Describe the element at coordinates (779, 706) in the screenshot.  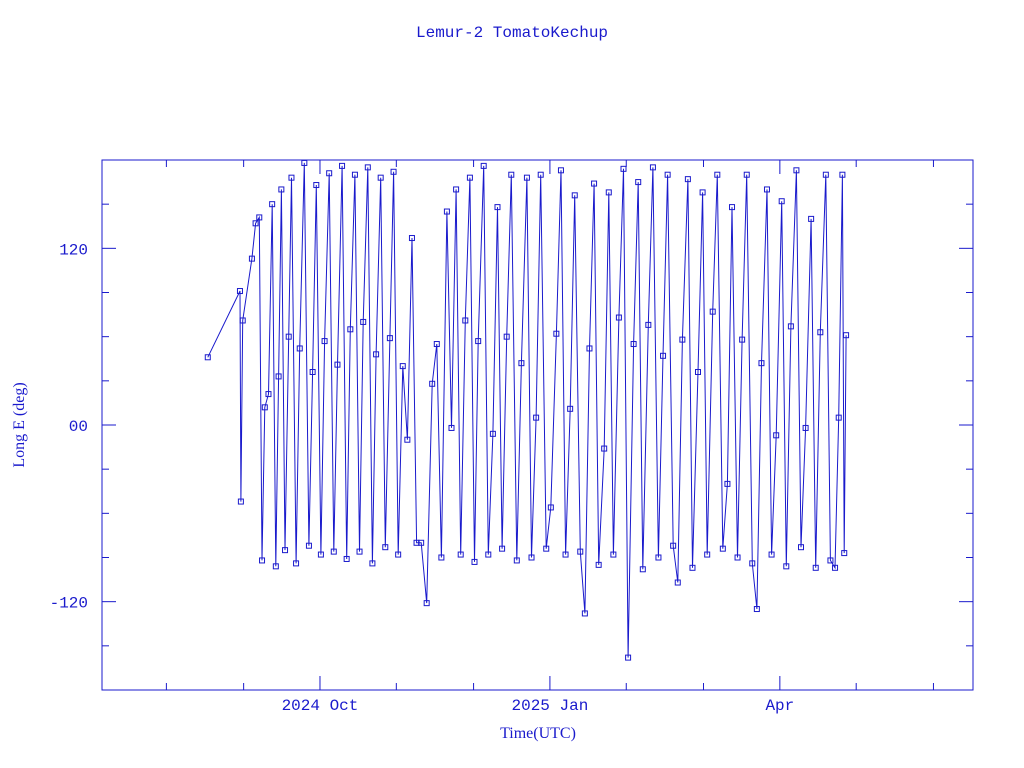
I see `x-tick-label: Apr` at that location.